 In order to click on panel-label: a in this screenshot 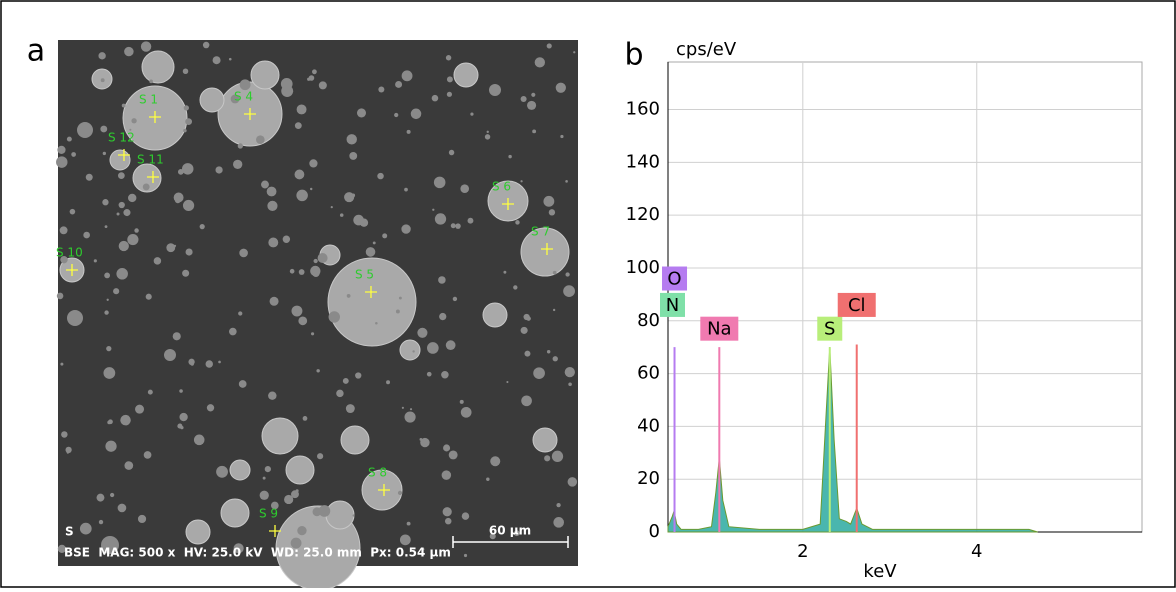, I will do `click(36, 51)`.